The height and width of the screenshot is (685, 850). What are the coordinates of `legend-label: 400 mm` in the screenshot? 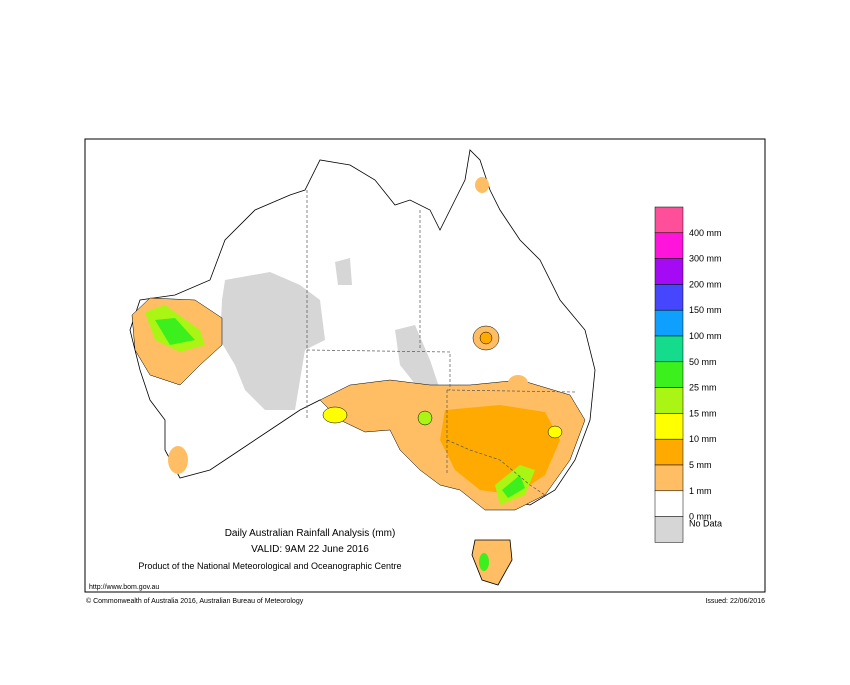 It's located at (705, 233).